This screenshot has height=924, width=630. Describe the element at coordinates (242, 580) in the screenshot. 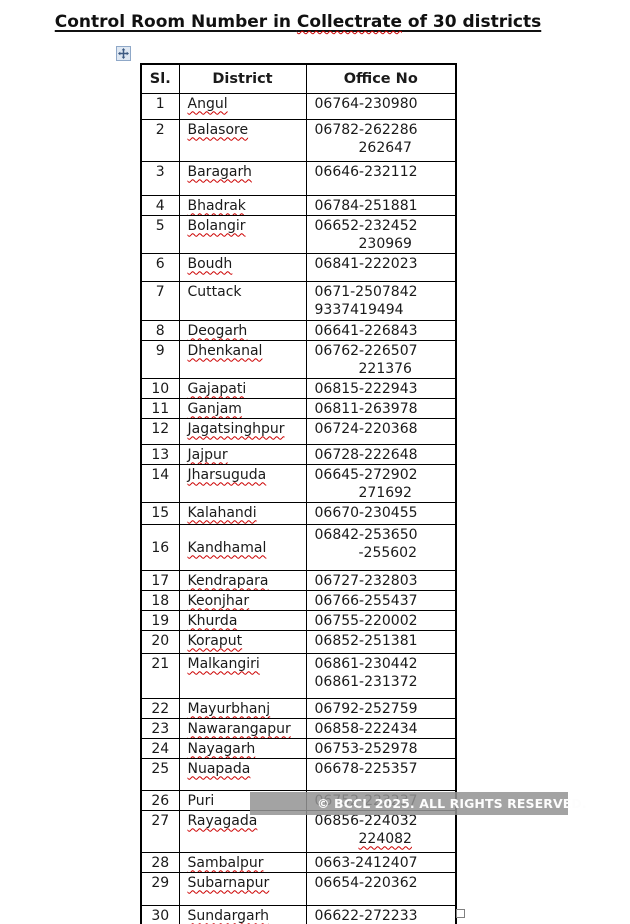

I see `district-cell: Kendrapara` at that location.